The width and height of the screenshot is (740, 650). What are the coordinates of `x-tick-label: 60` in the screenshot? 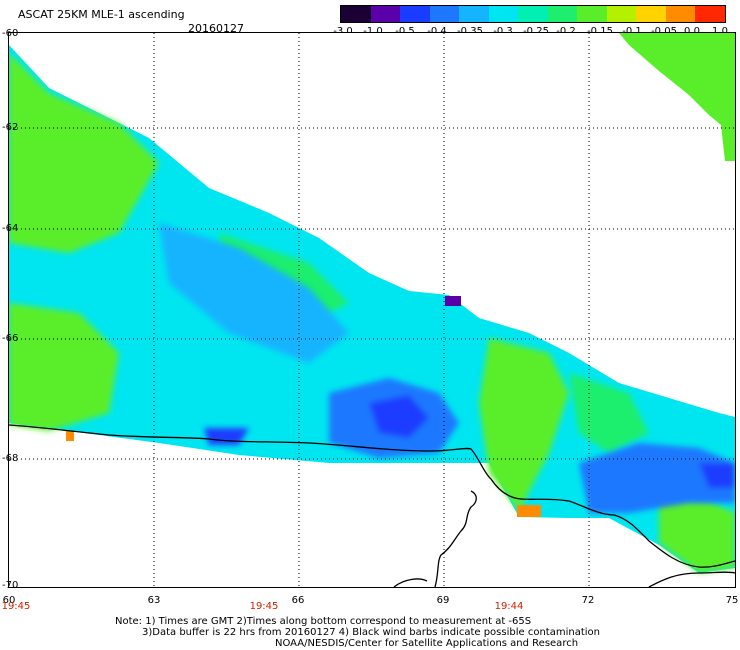 It's located at (9, 600).